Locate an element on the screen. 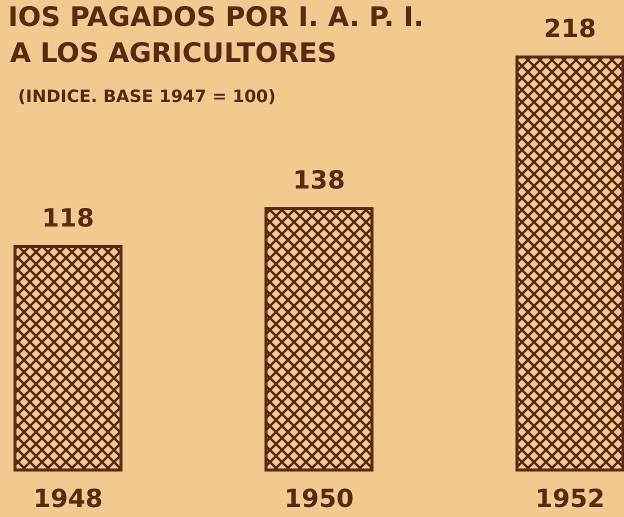 The width and height of the screenshot is (624, 517). data-label: 138 is located at coordinates (319, 180).